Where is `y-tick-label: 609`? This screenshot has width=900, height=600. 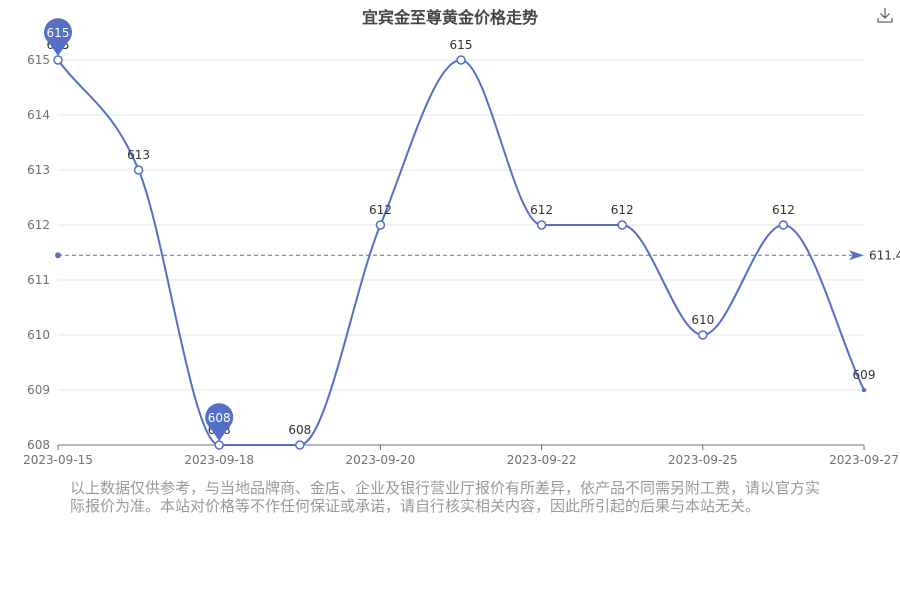 y-tick-label: 609 is located at coordinates (38, 390).